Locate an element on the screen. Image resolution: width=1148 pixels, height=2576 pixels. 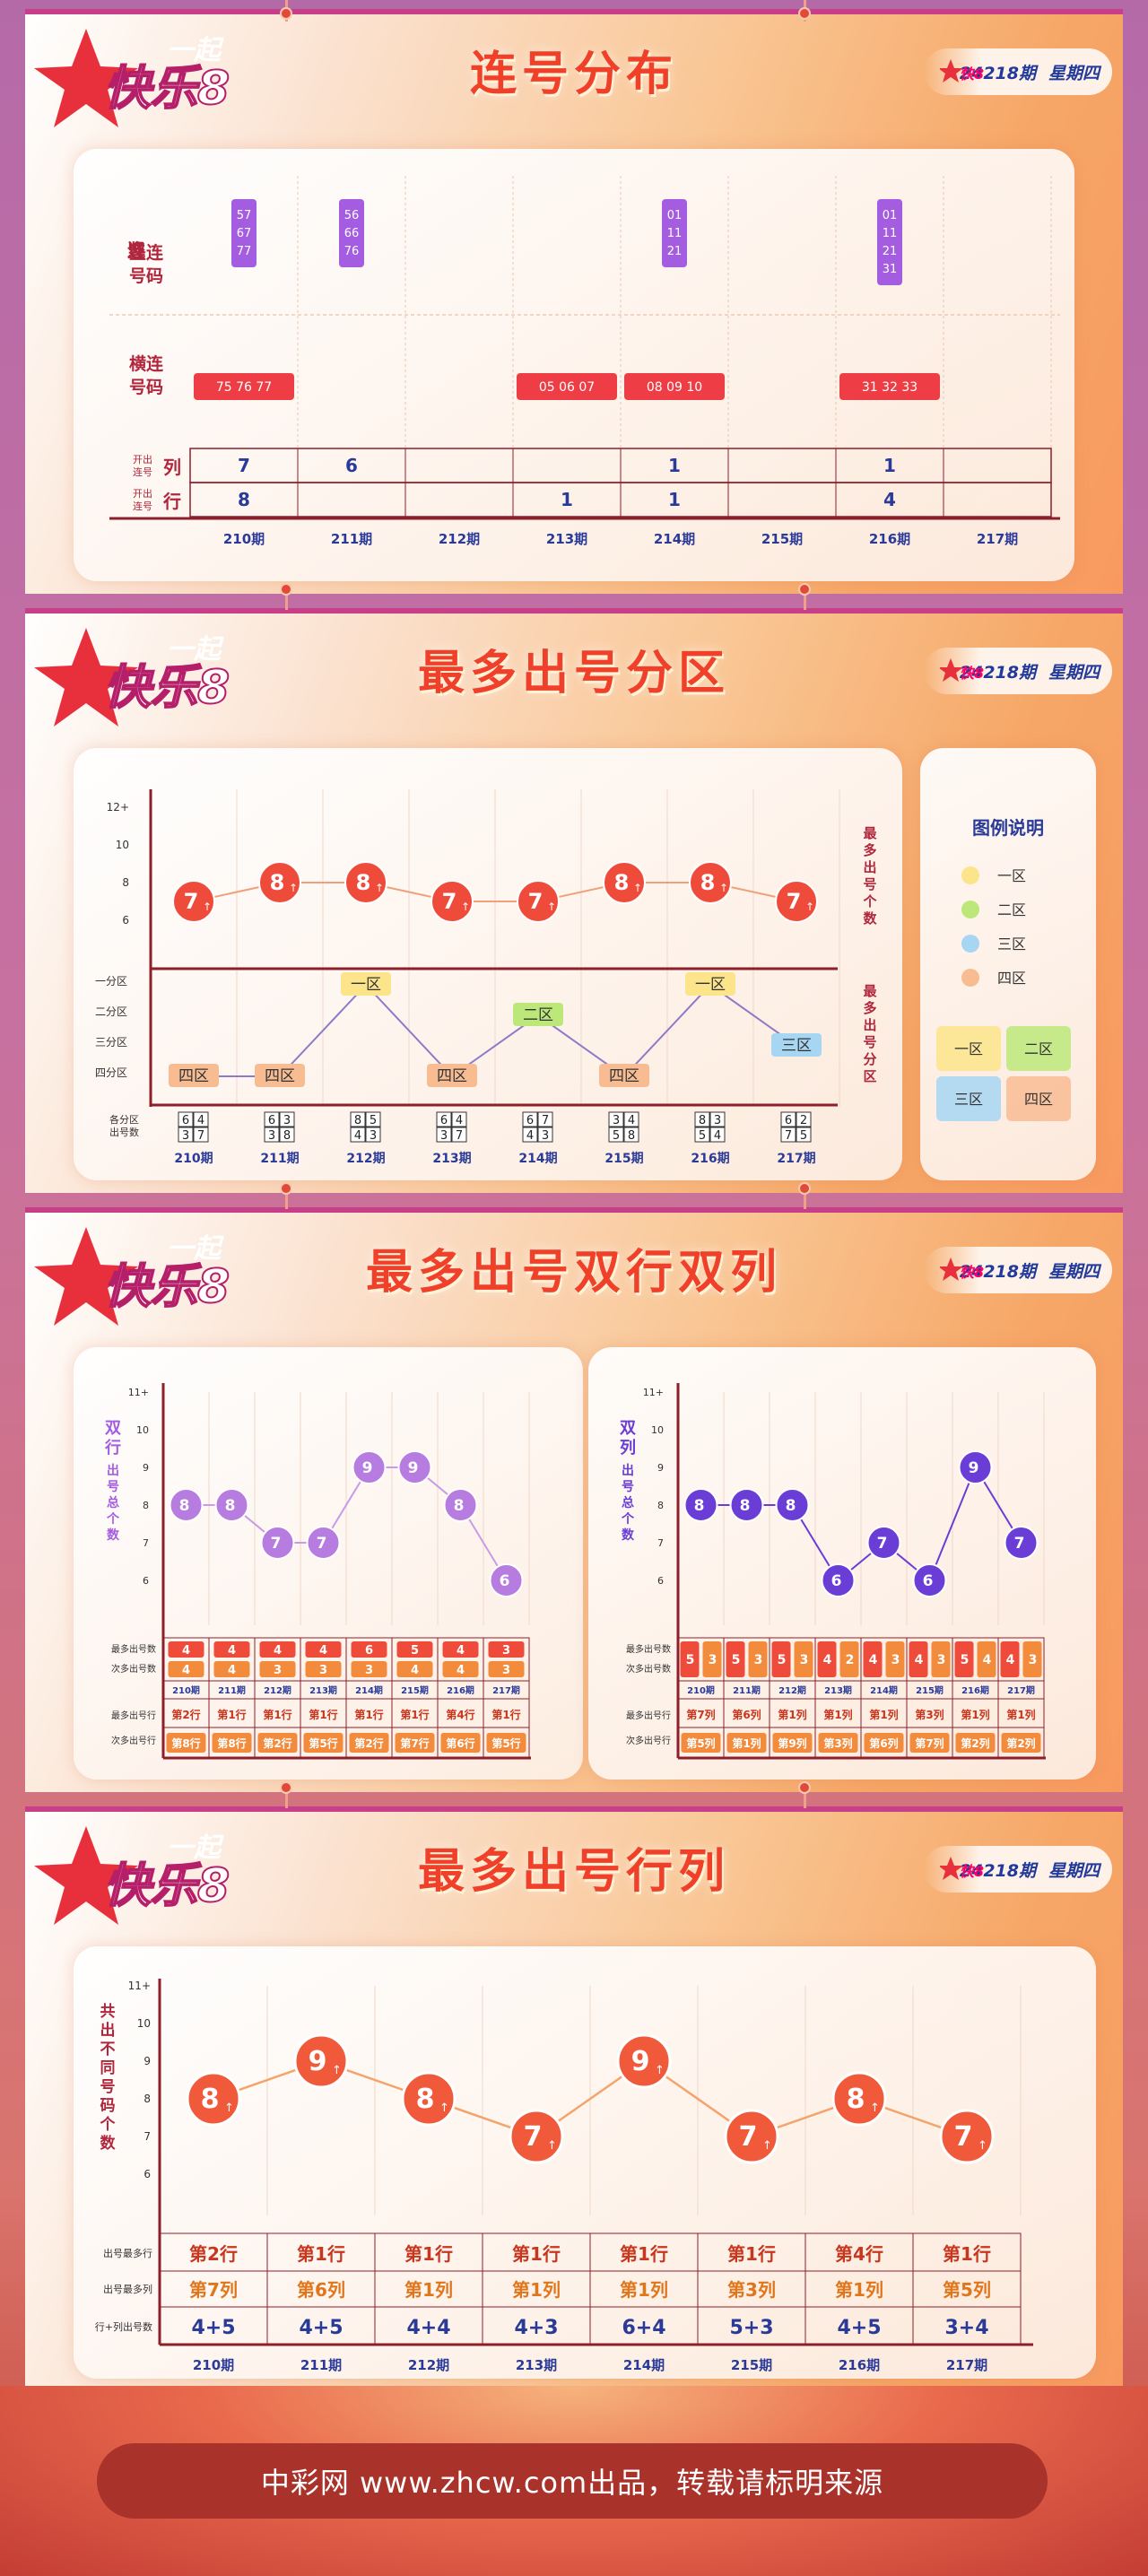
max-count: 5 is located at coordinates (415, 1651).